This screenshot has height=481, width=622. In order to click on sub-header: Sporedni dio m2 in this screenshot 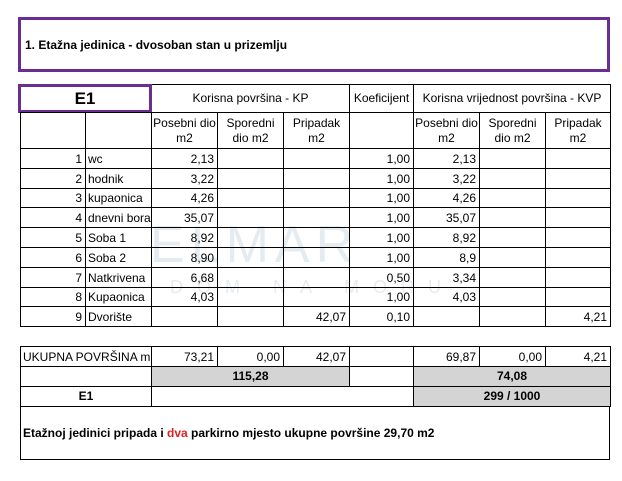, I will do `click(512, 130)`.